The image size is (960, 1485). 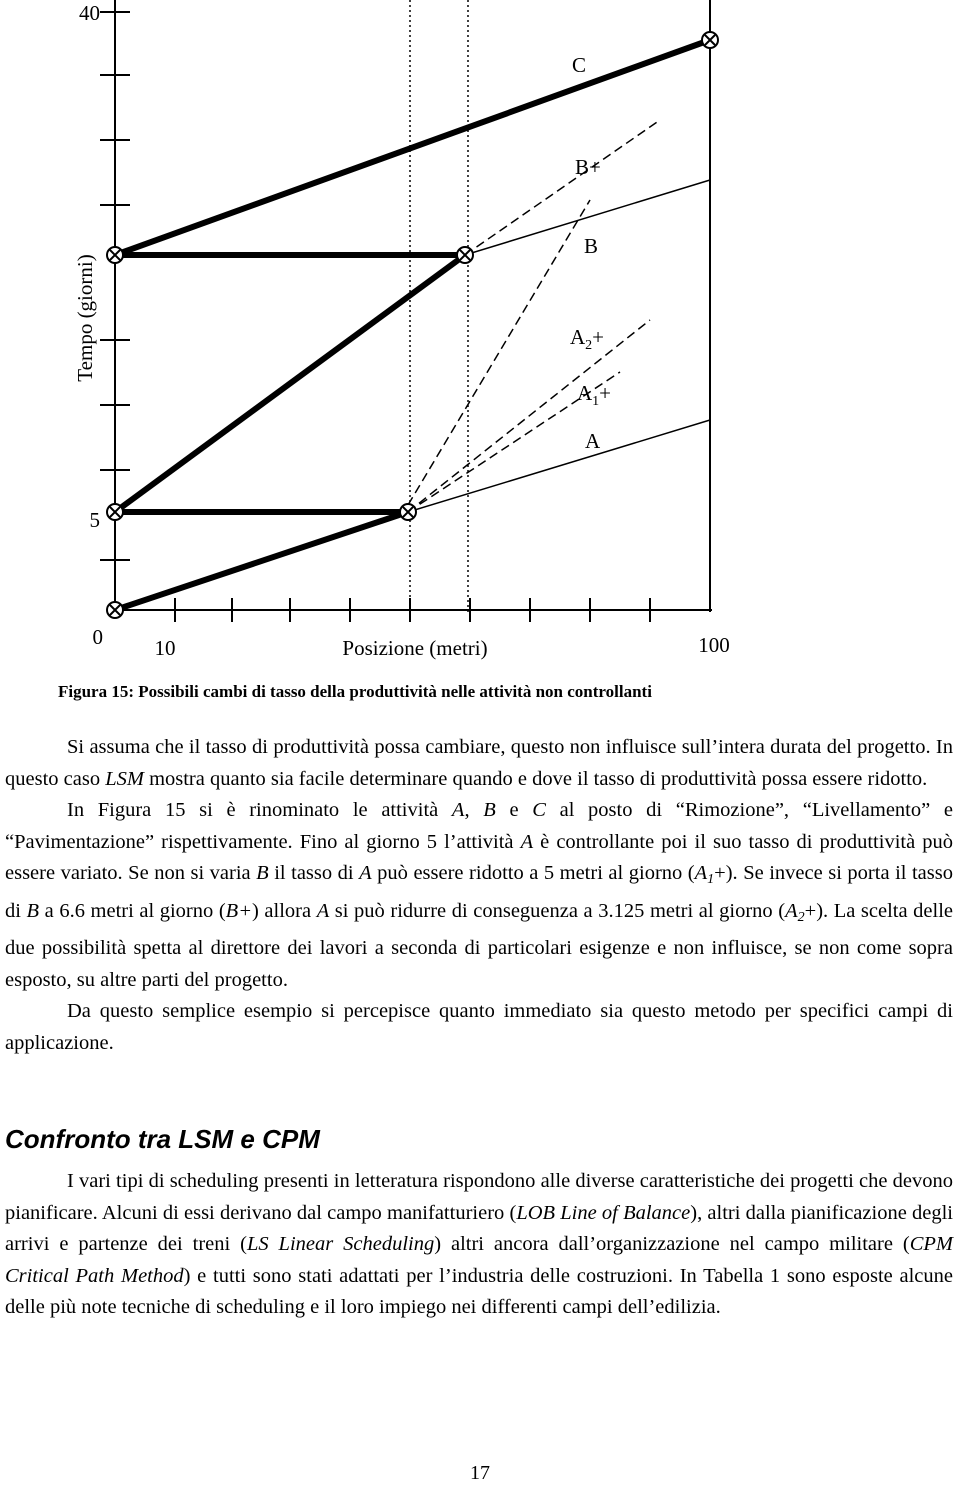 What do you see at coordinates (98, 637) in the screenshot?
I see `y-tick-label: 0` at bounding box center [98, 637].